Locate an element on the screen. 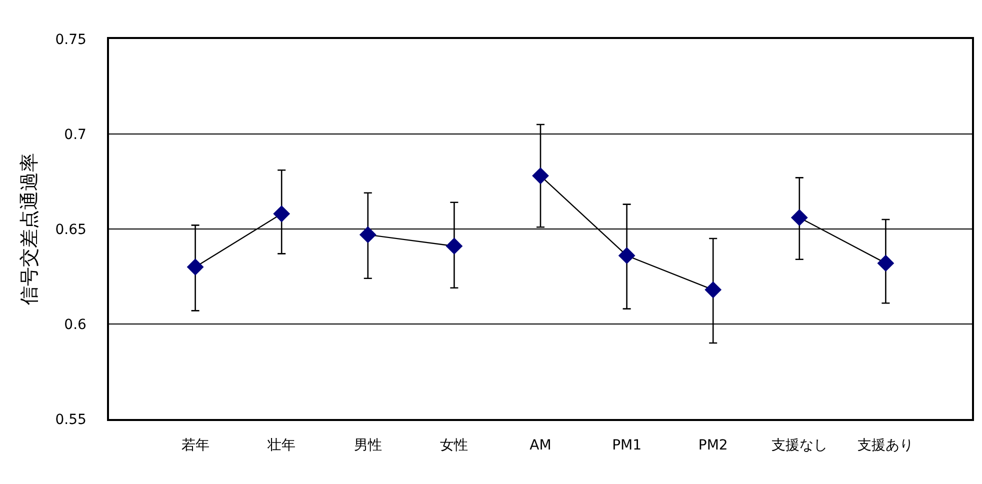 This screenshot has height=484, width=982. x-tick-label: 支援あり is located at coordinates (886, 446).